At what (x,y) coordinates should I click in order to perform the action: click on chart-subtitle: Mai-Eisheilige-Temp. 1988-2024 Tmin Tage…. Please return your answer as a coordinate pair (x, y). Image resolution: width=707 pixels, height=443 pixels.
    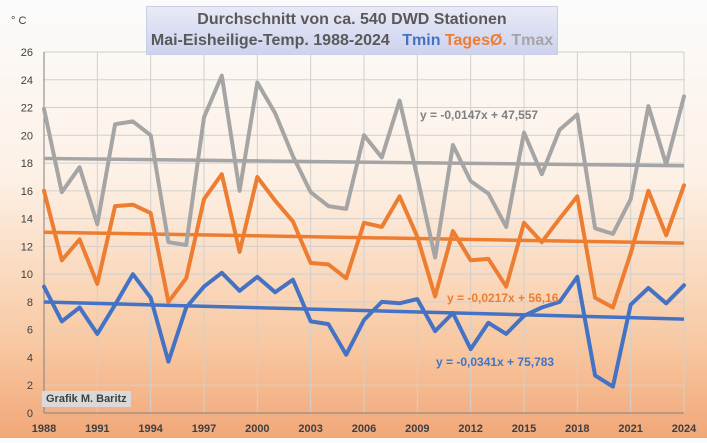
    Looking at the image, I should click on (352, 41).